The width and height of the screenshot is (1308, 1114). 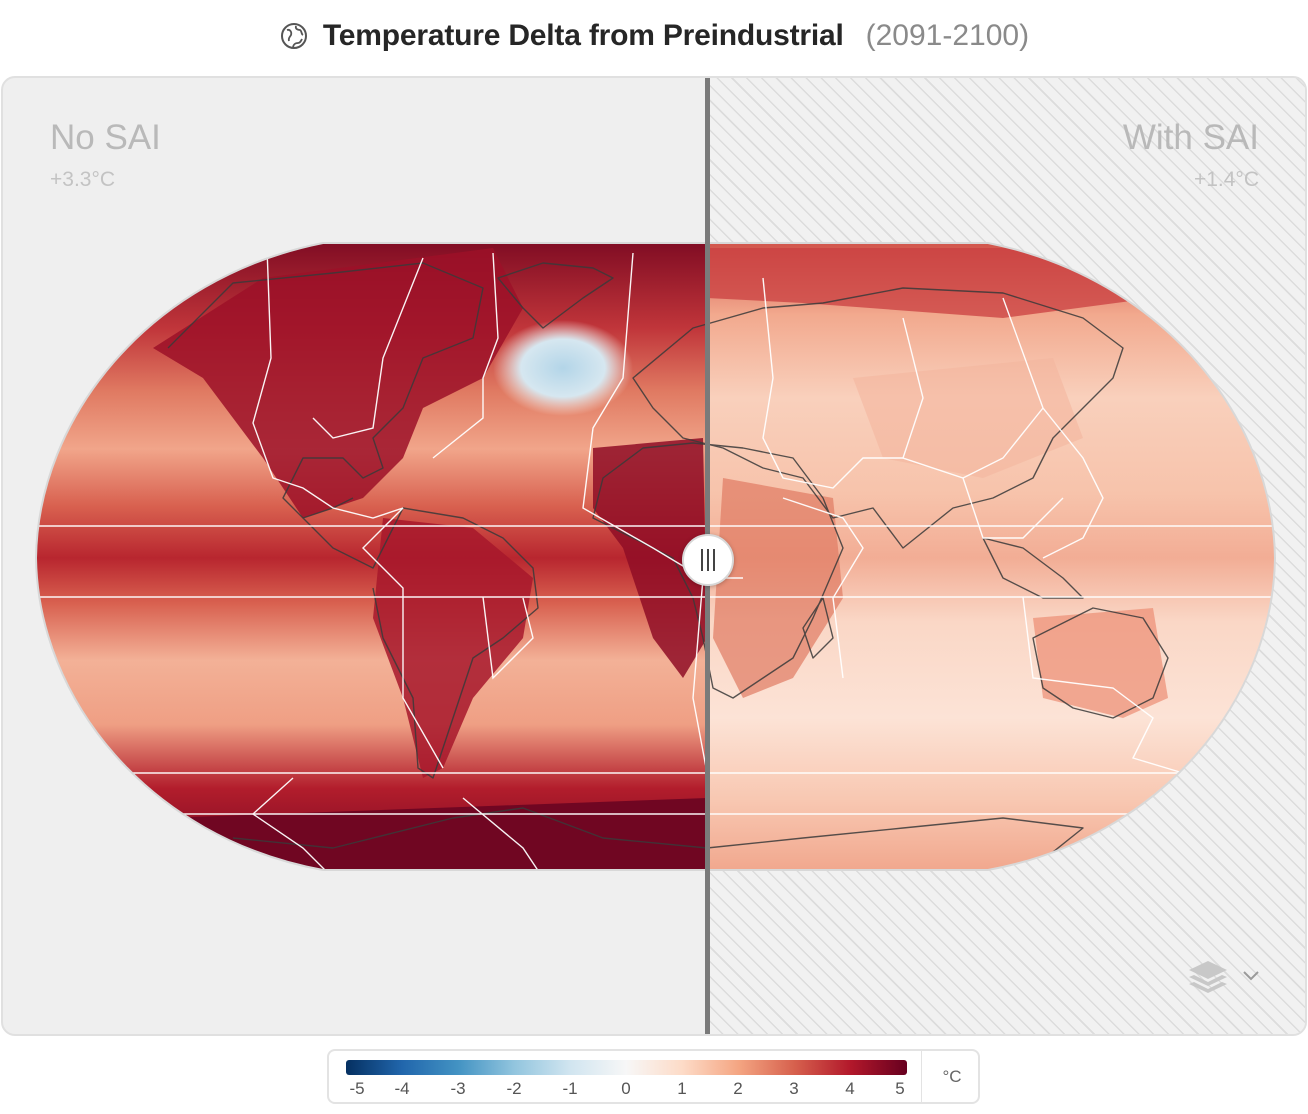 What do you see at coordinates (1208, 977) in the screenshot?
I see `layers-icon` at bounding box center [1208, 977].